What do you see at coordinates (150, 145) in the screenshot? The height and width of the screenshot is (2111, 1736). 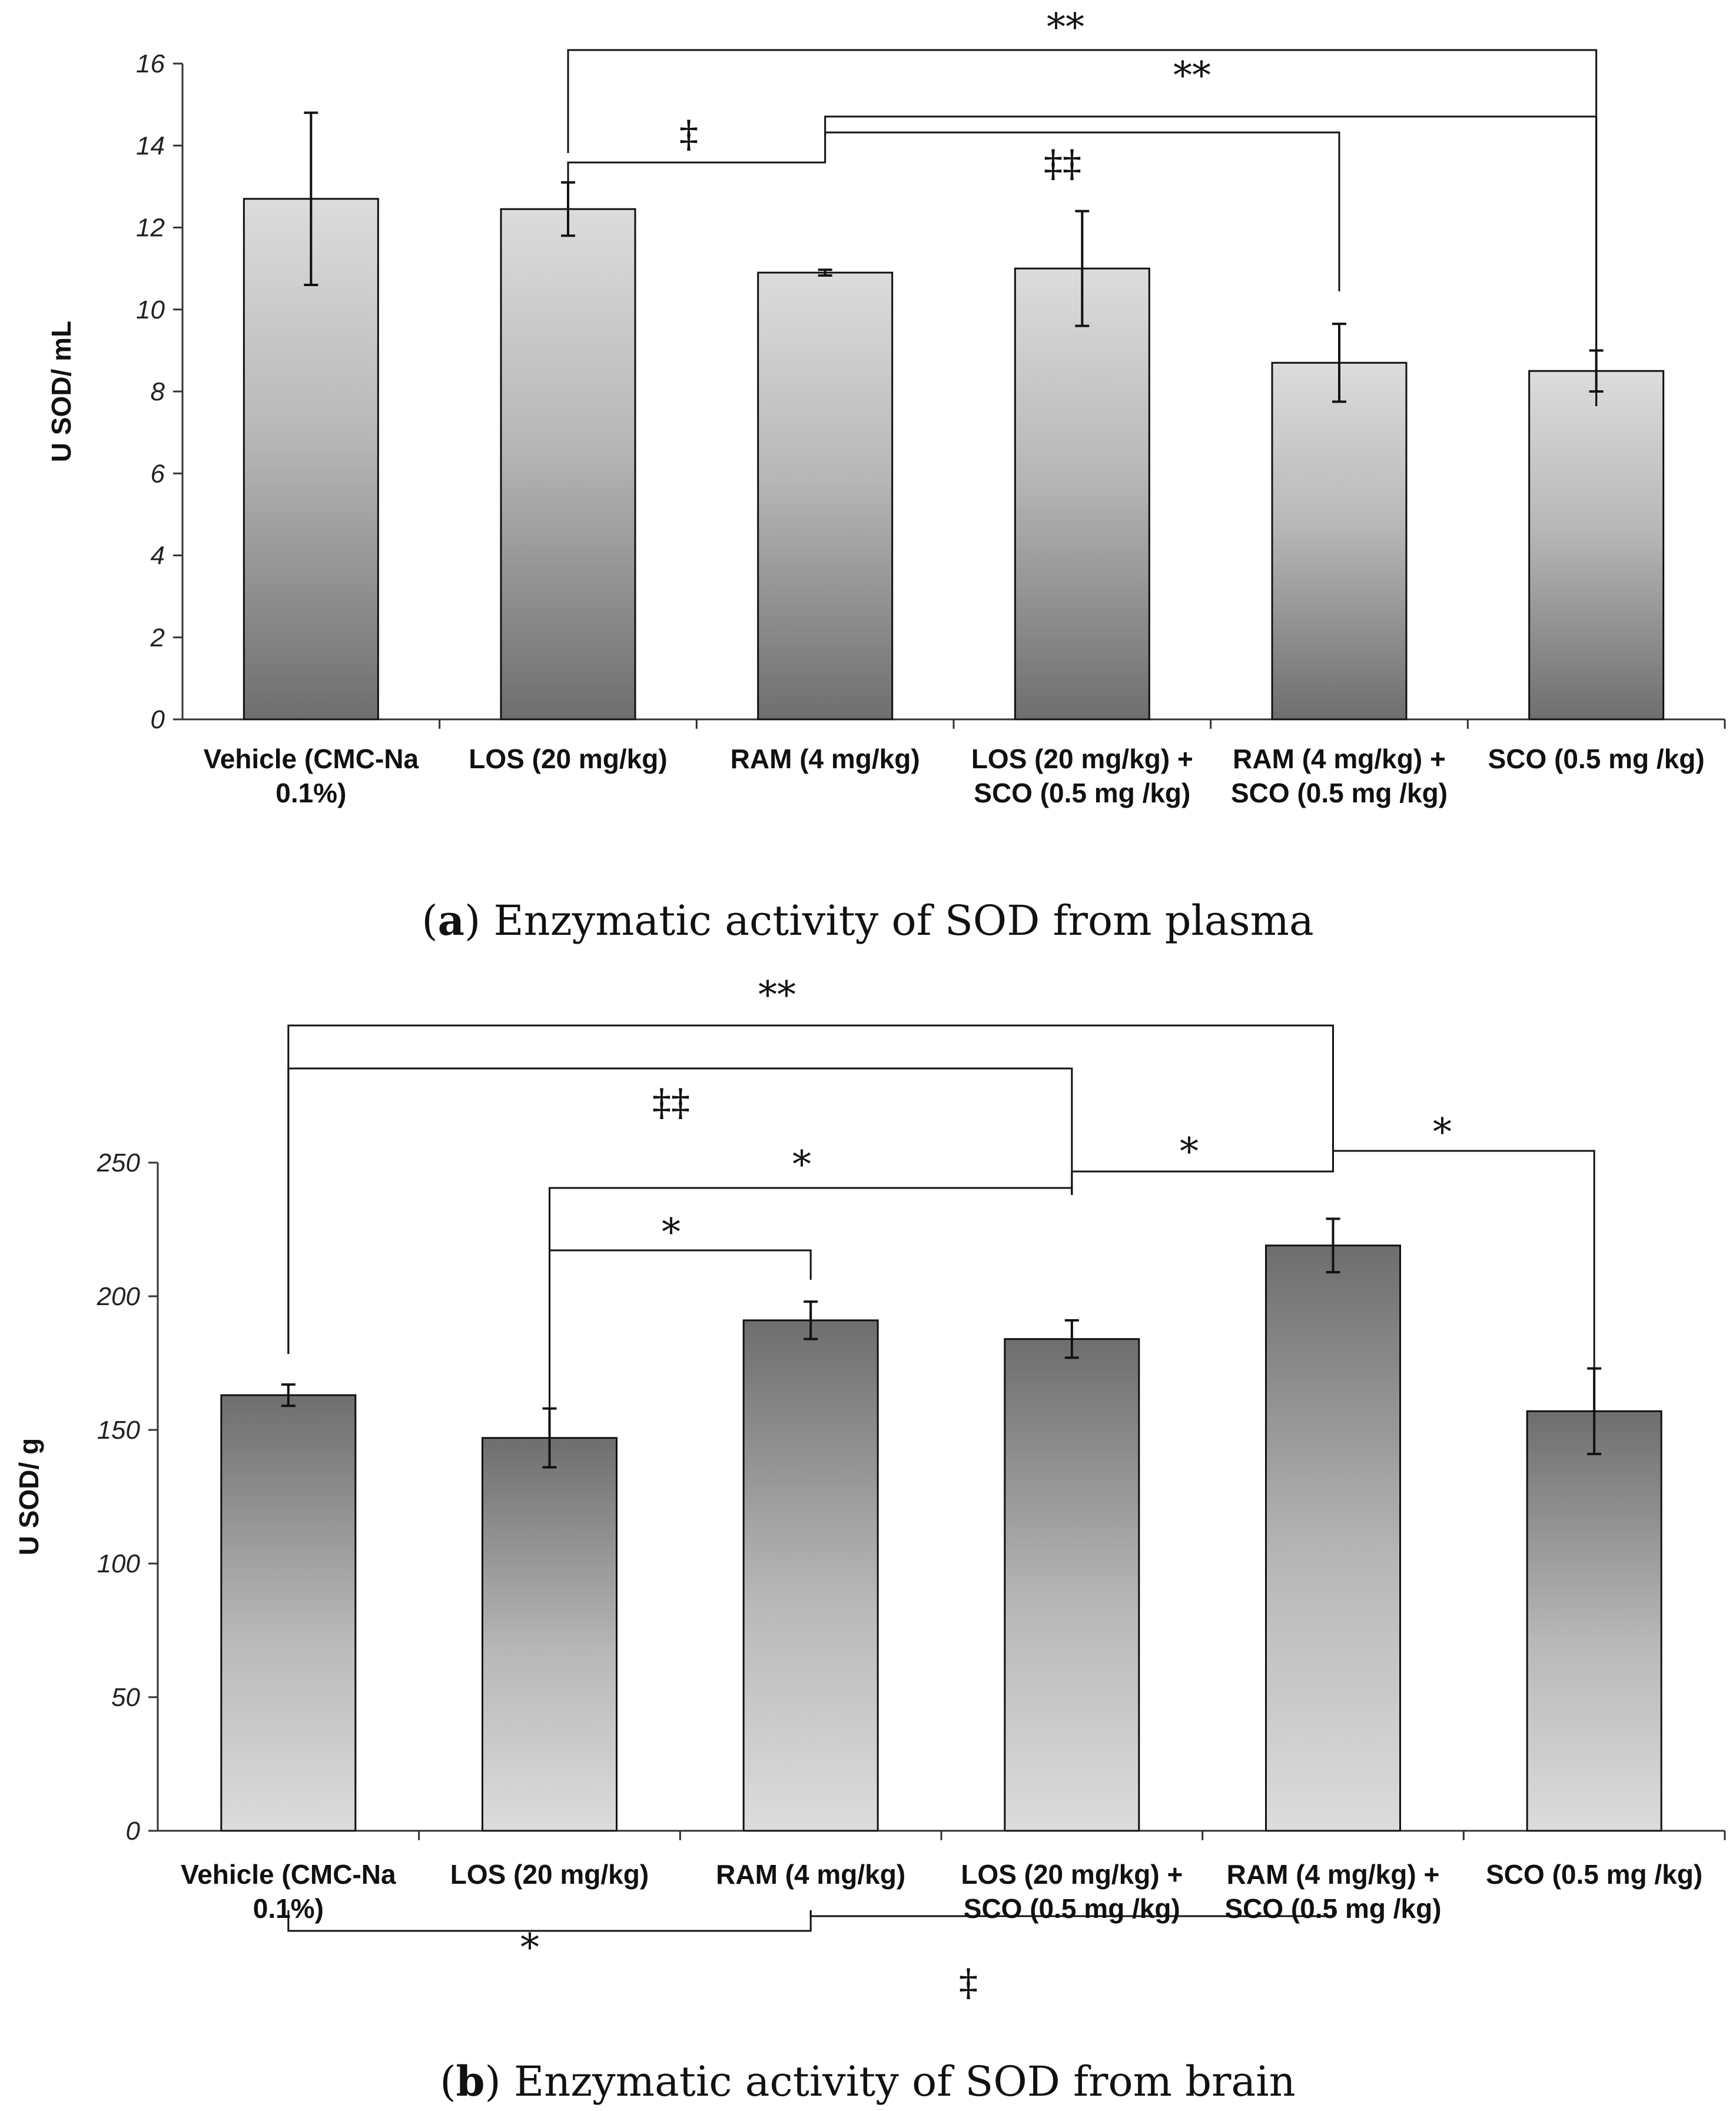 I see `y-tick-label: 14` at bounding box center [150, 145].